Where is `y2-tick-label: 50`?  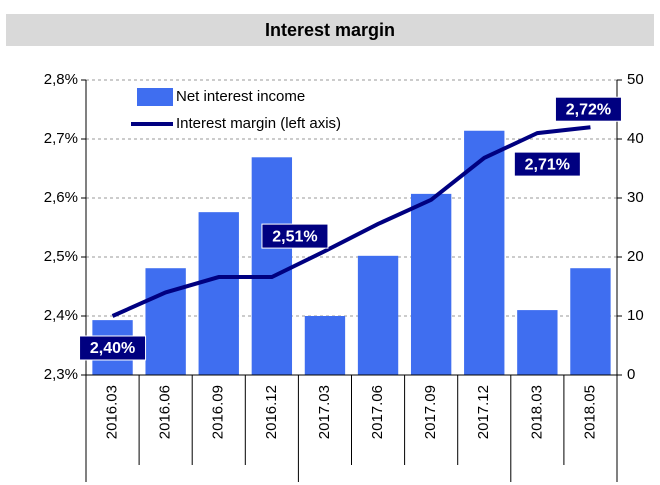
y2-tick-label: 50 is located at coordinates (635, 79).